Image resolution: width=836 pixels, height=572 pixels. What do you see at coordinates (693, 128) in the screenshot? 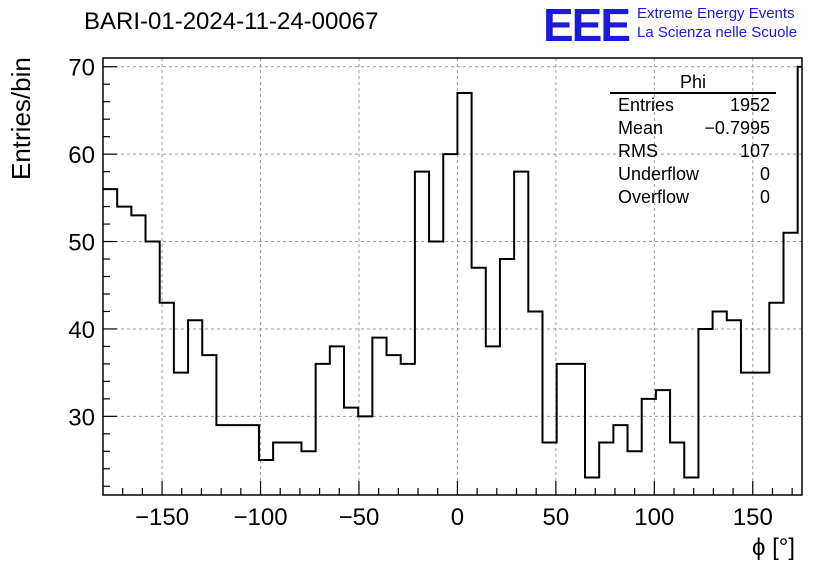
I see `stats-row-mean: Mean −0.7995` at bounding box center [693, 128].